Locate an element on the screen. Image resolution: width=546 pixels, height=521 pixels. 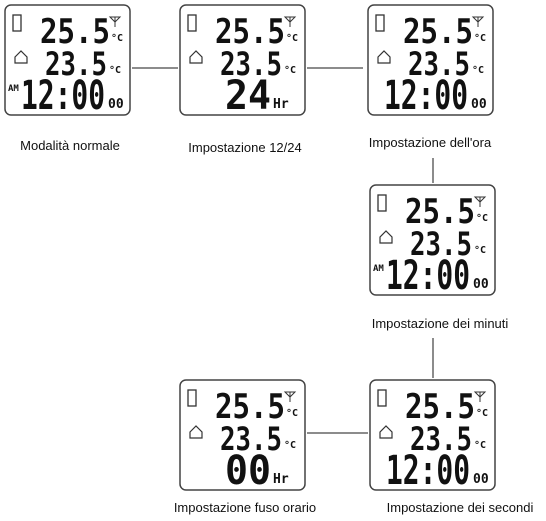
lcd-screen: 25.5 °C23.5 °C24 Hr is located at coordinates (242, 61).